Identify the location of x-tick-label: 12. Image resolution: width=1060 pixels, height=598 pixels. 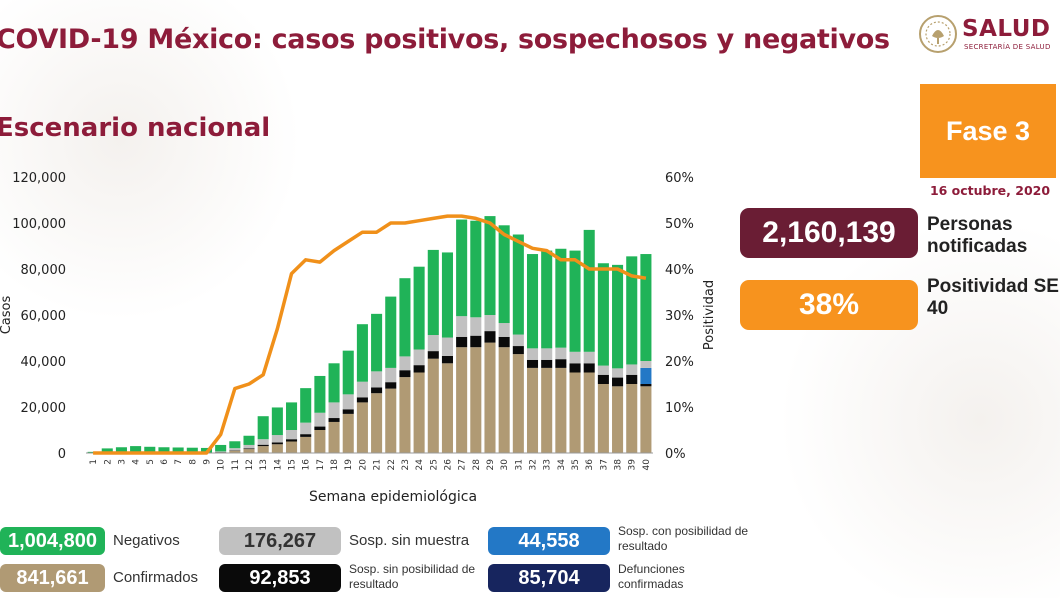
(250, 464).